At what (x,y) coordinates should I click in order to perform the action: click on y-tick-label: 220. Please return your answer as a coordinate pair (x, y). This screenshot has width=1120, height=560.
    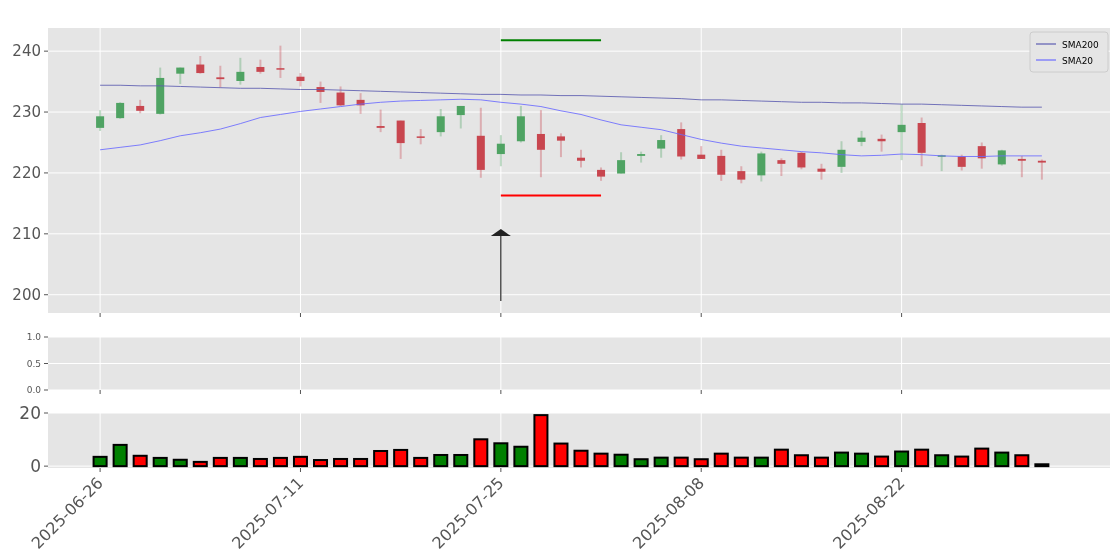
    Looking at the image, I should click on (26, 173).